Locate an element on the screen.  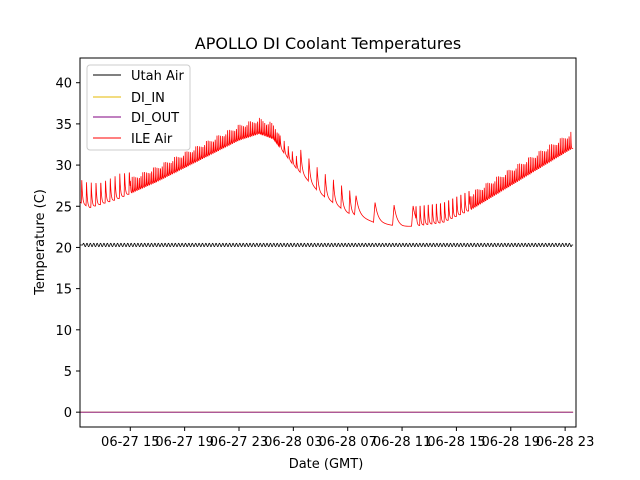
y-tick-label: 15 is located at coordinates (63, 290).